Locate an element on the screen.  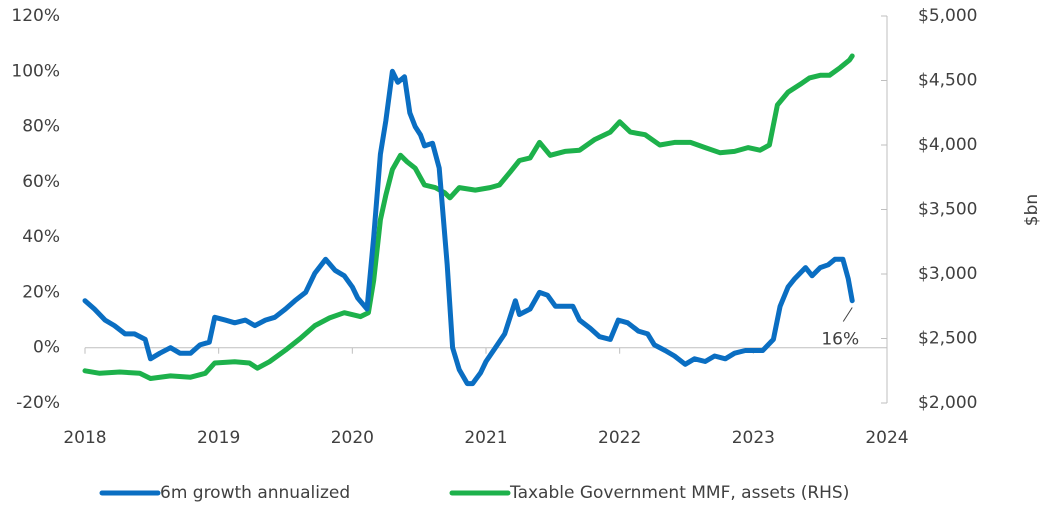
legend-label: Taxable Government MMF, assets (RHS) is located at coordinates (679, 493).